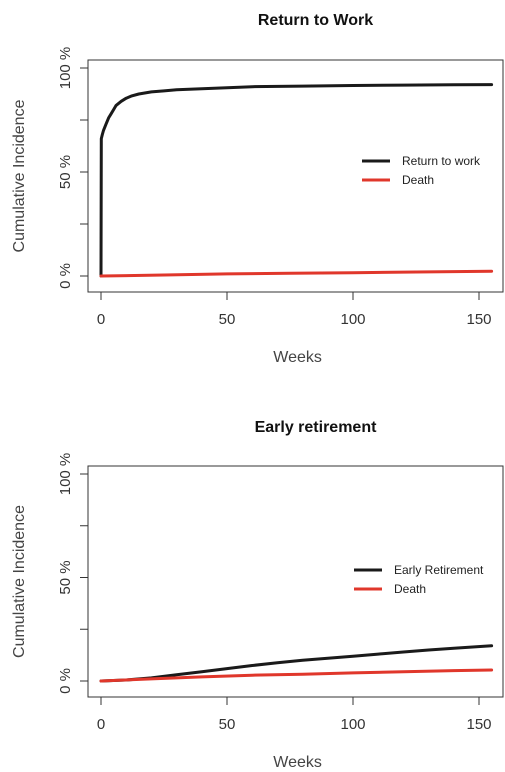 This screenshot has height=772, width=505. What do you see at coordinates (439, 570) in the screenshot?
I see `legend-label: Early Retirement` at bounding box center [439, 570].